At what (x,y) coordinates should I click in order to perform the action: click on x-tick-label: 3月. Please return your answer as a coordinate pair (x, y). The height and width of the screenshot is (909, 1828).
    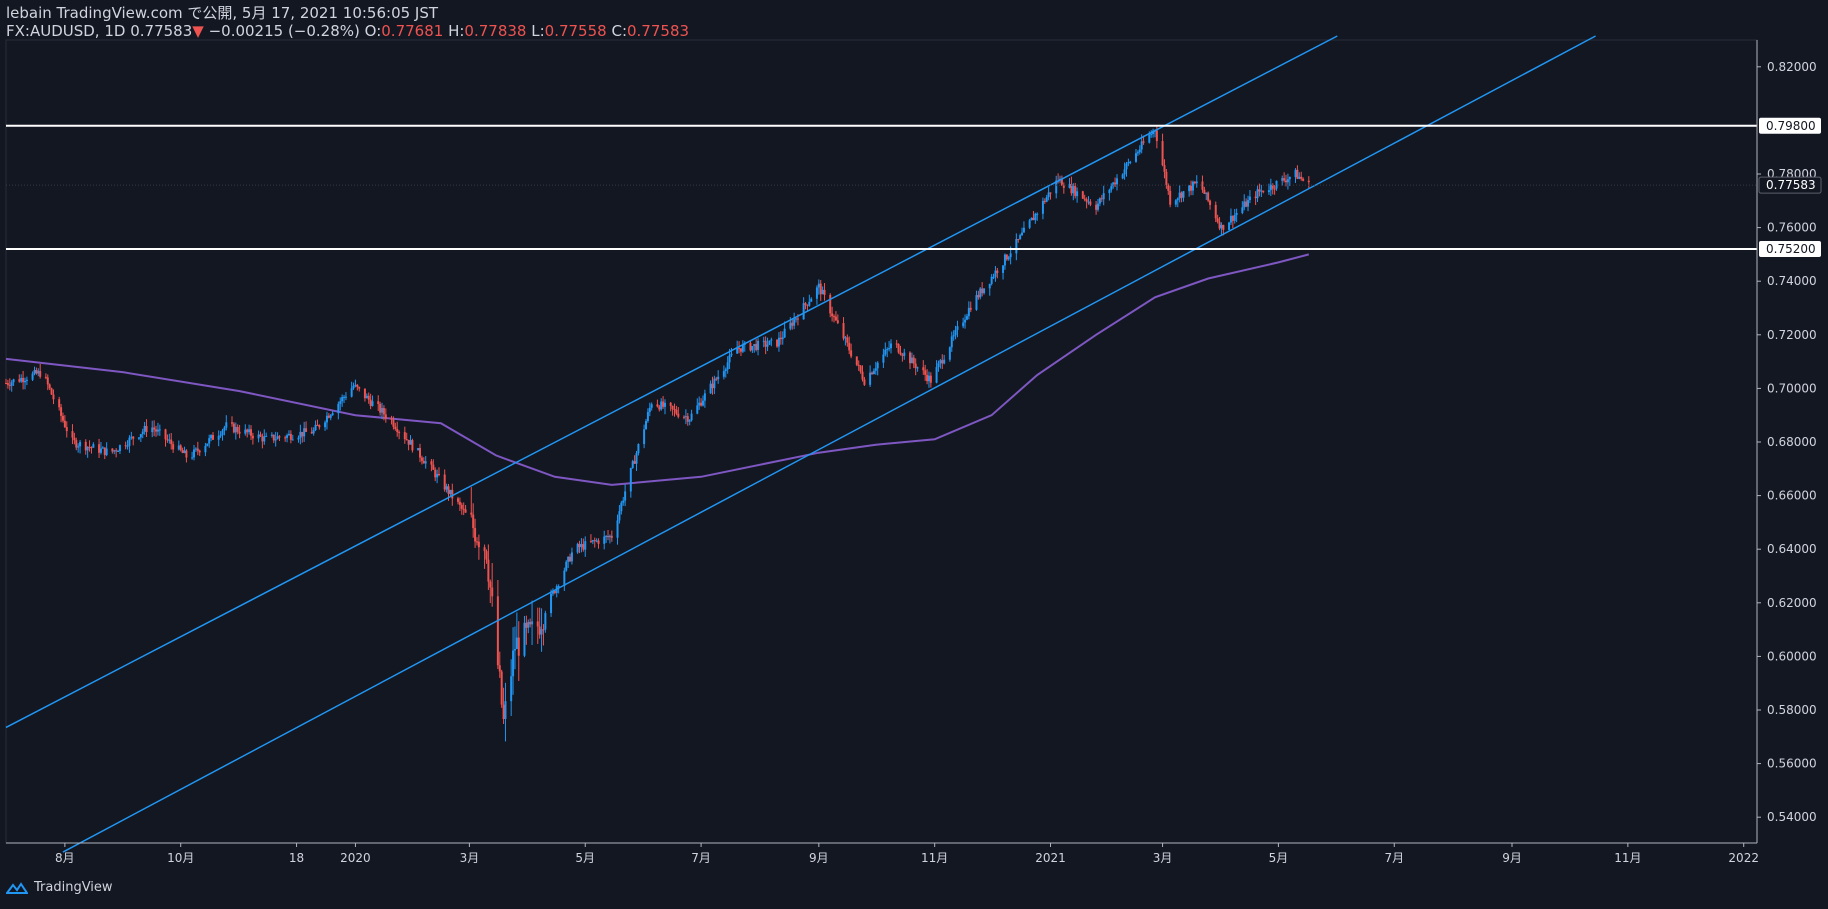
    Looking at the image, I should click on (470, 858).